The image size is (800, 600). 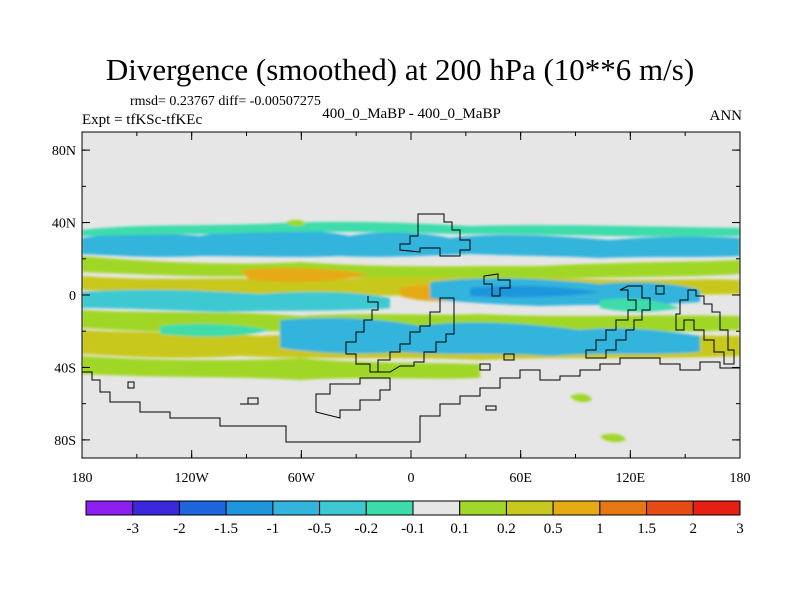 I want to click on colorbar-label: 0.1, so click(x=459, y=529).